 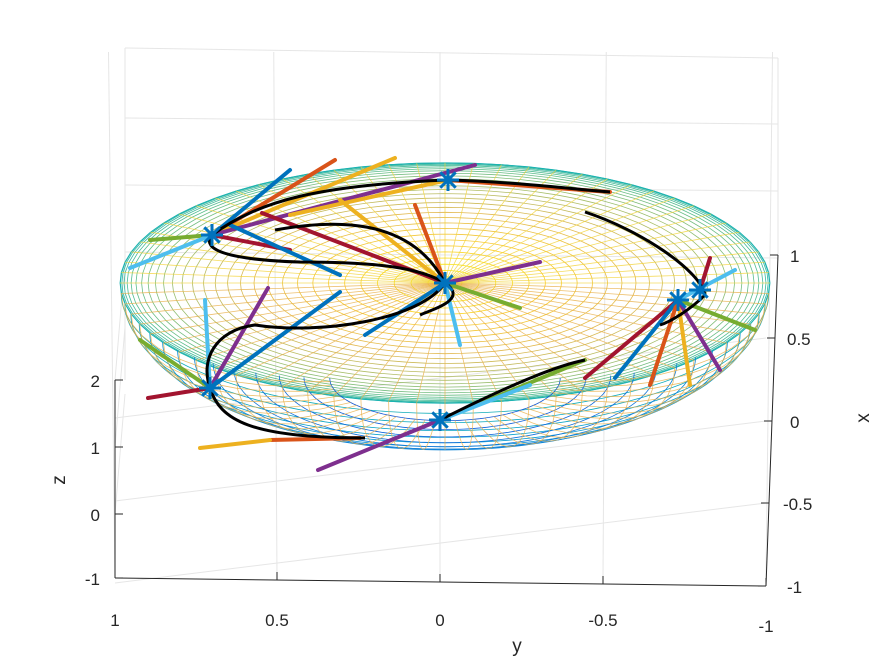 I want to click on x-tick-label: -1, so click(x=794, y=587).